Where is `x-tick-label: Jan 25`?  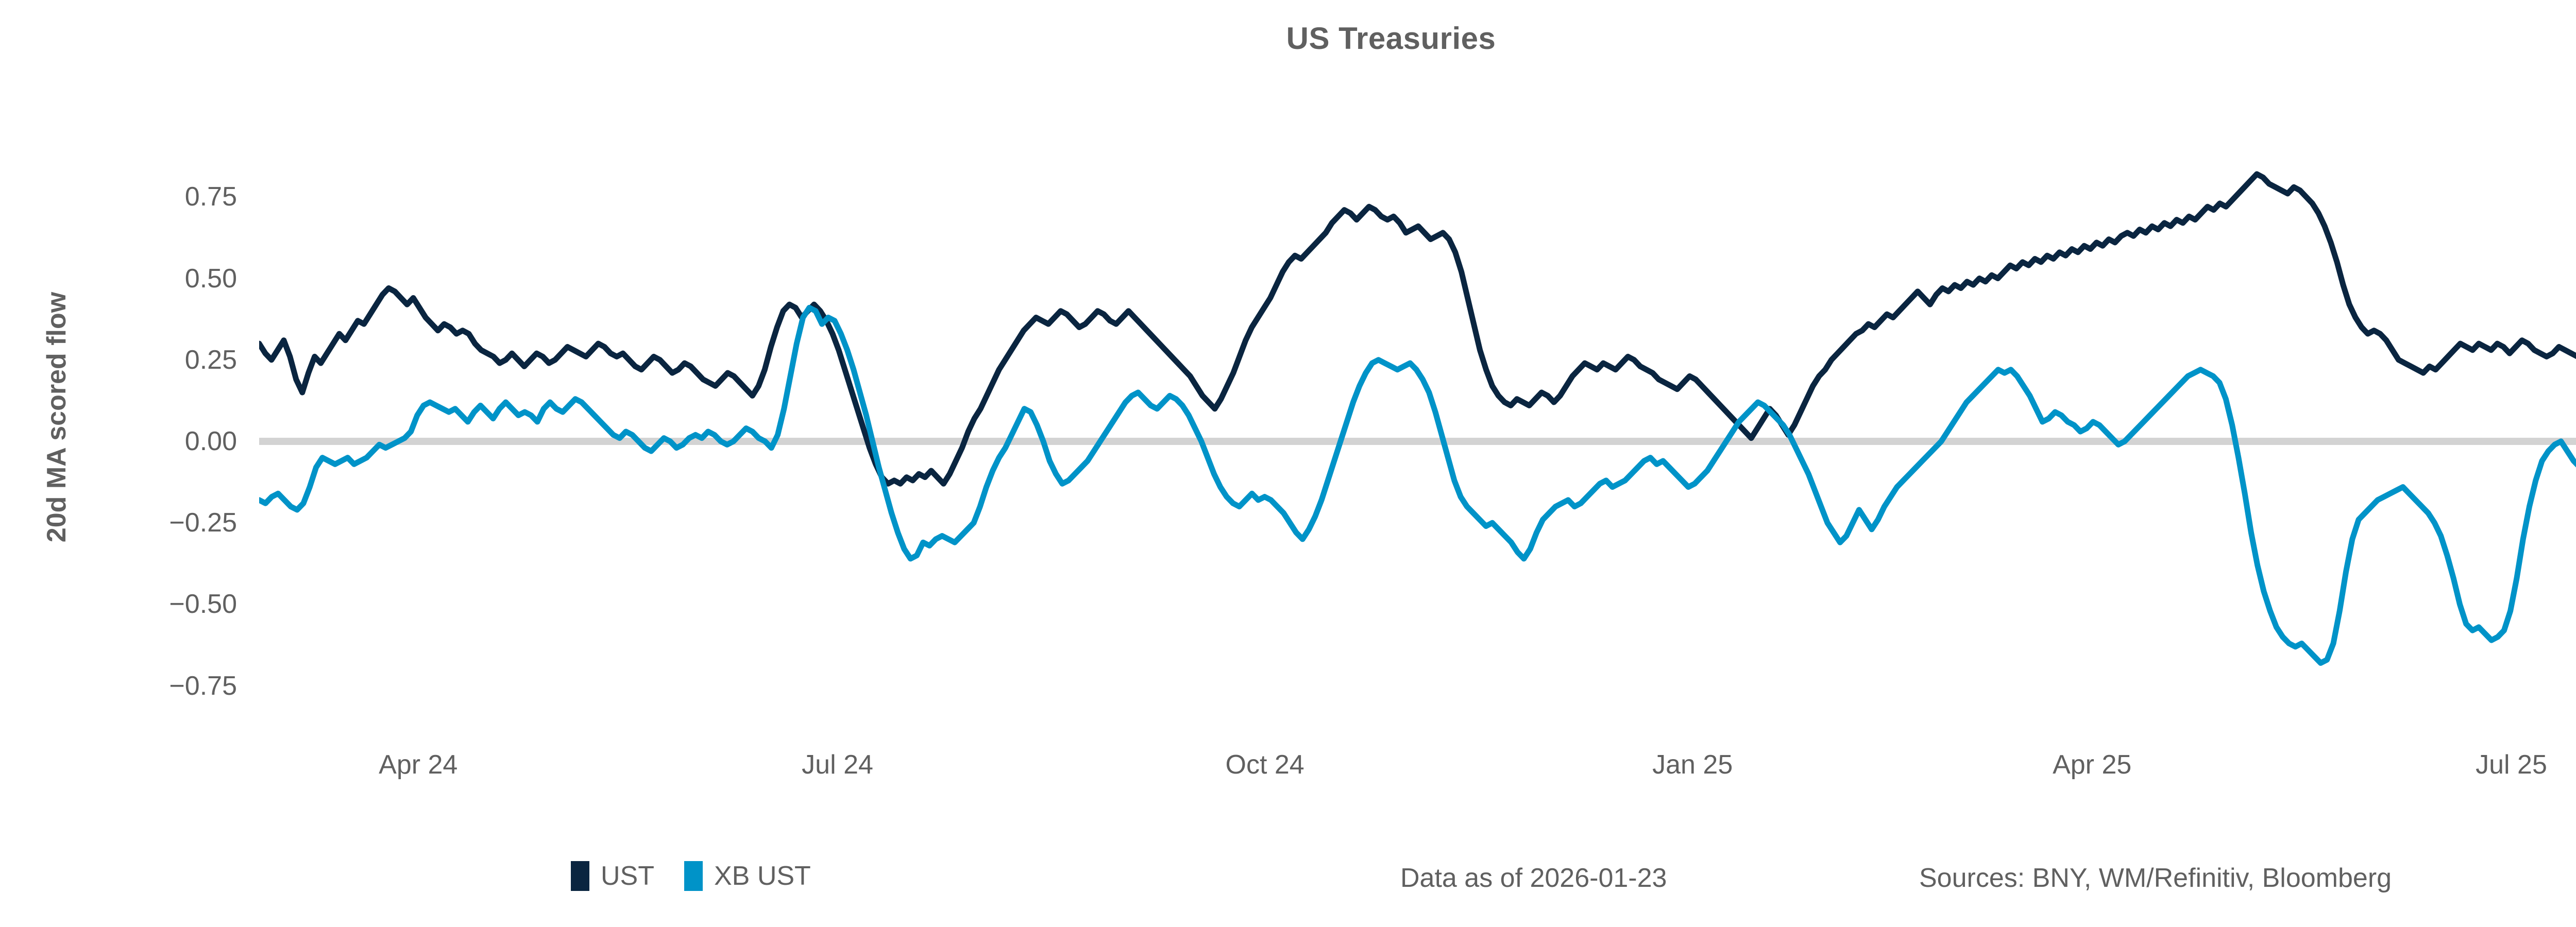
x-tick-label: Jan 25 is located at coordinates (1692, 765).